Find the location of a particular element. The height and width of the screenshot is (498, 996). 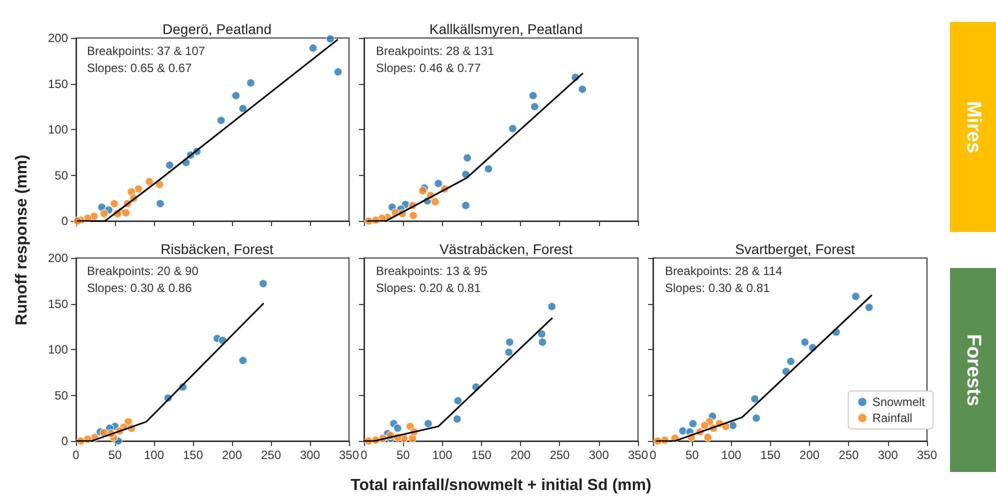

annotation: Breakpoints: 28 & 131 is located at coordinates (435, 51).